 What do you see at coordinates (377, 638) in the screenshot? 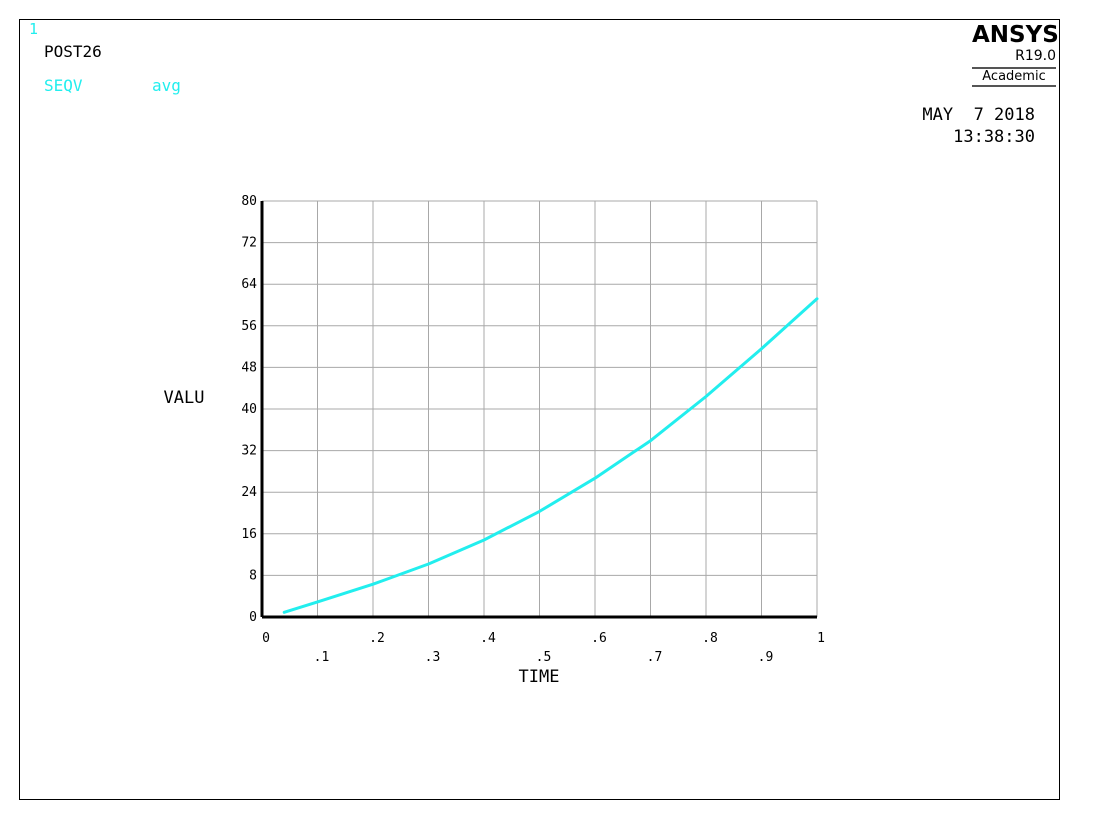
I see `x-tick-label: .2` at bounding box center [377, 638].